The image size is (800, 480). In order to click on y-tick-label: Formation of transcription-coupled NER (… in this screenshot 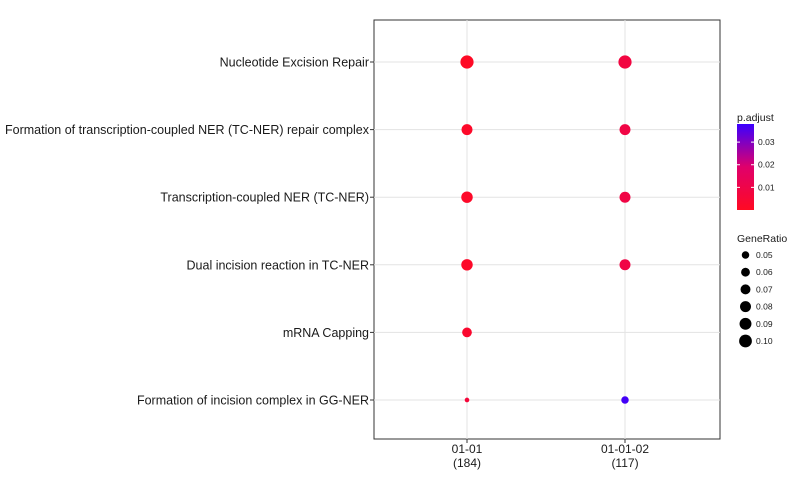, I will do `click(187, 130)`.